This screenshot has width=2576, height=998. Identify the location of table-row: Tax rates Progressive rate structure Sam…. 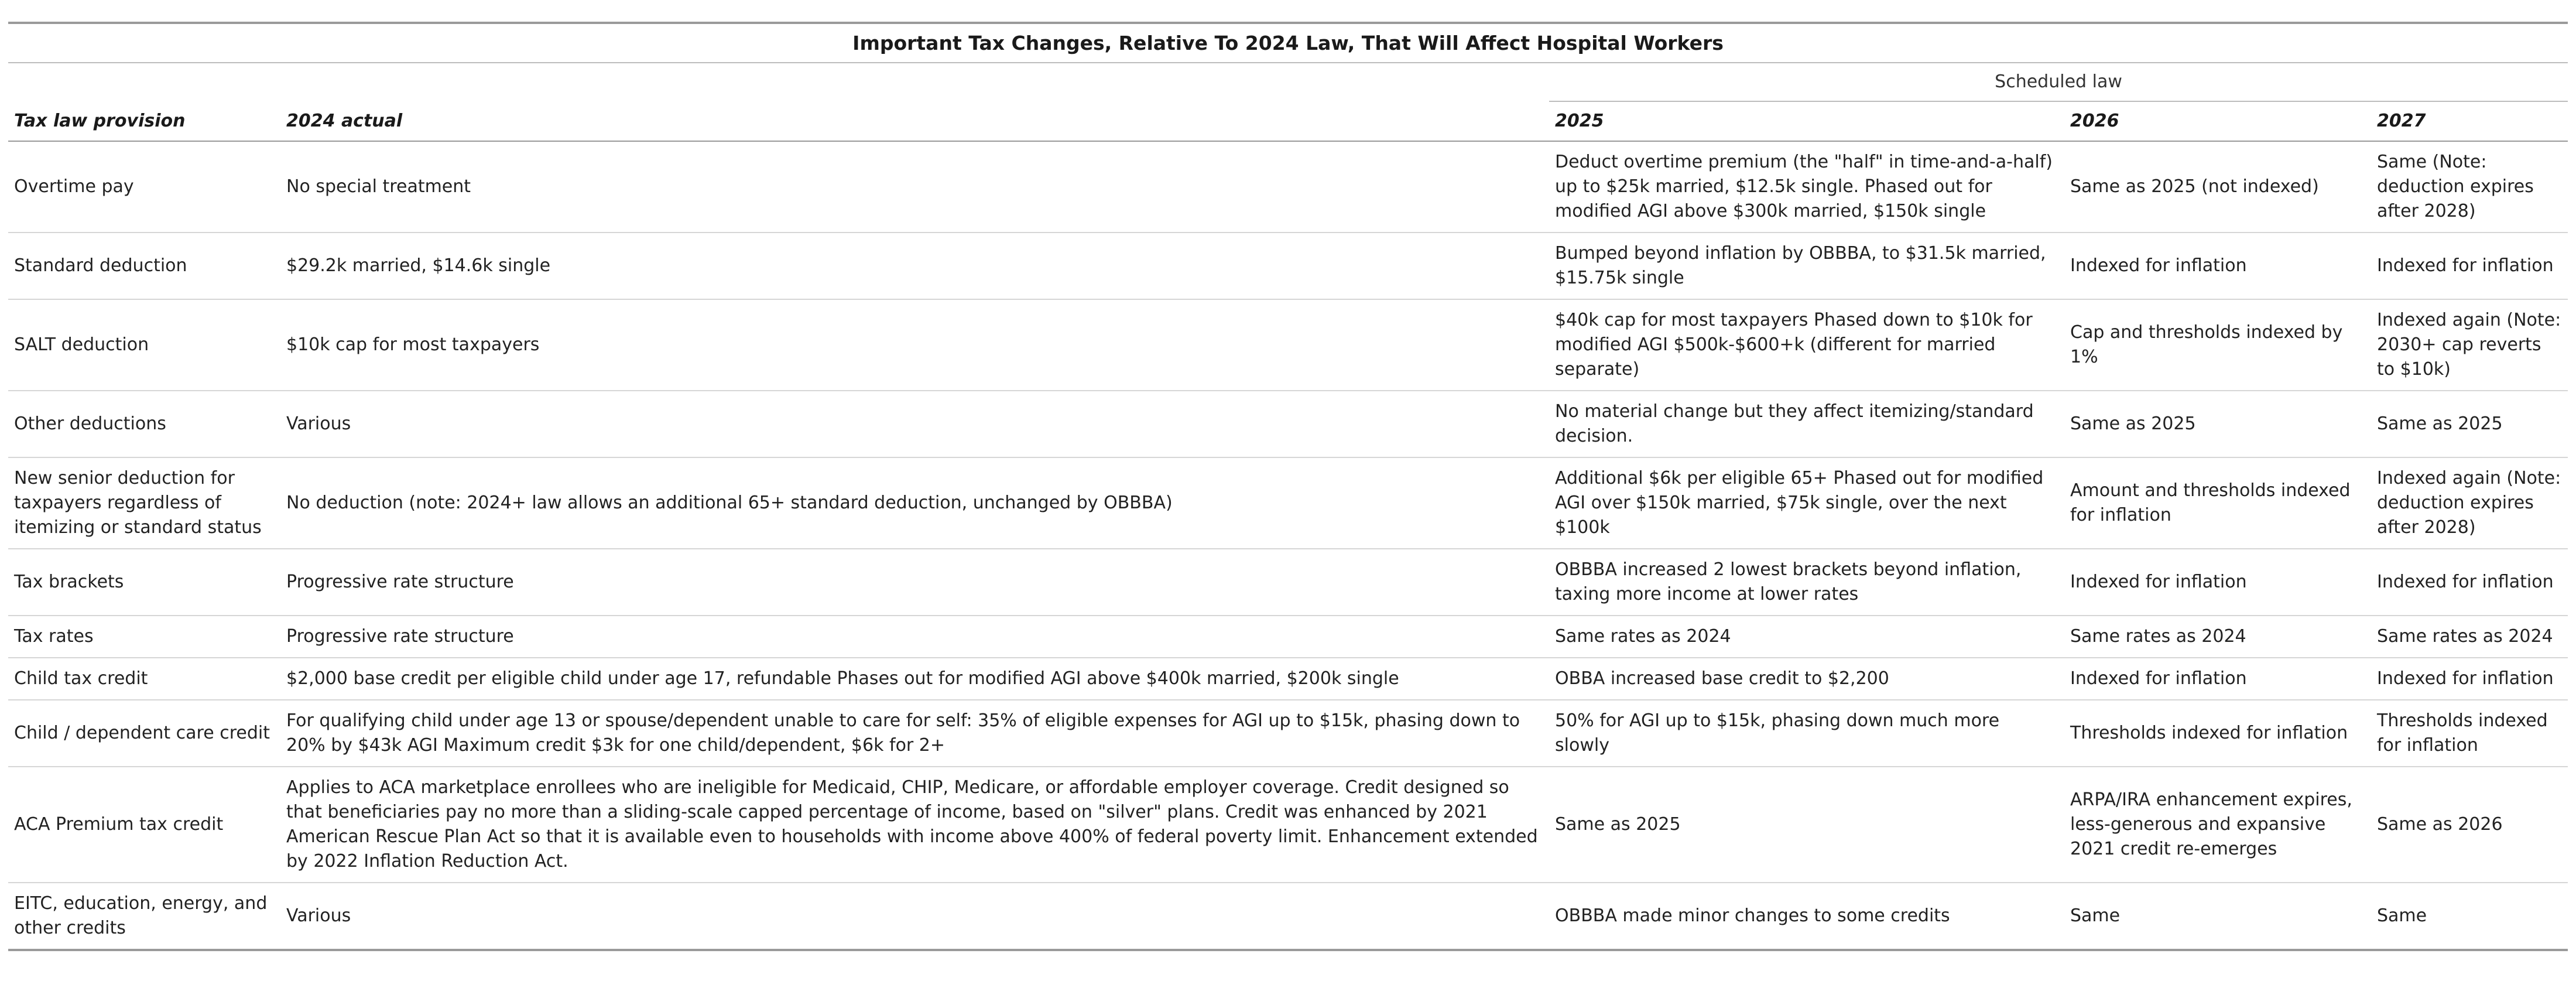
(1288, 637).